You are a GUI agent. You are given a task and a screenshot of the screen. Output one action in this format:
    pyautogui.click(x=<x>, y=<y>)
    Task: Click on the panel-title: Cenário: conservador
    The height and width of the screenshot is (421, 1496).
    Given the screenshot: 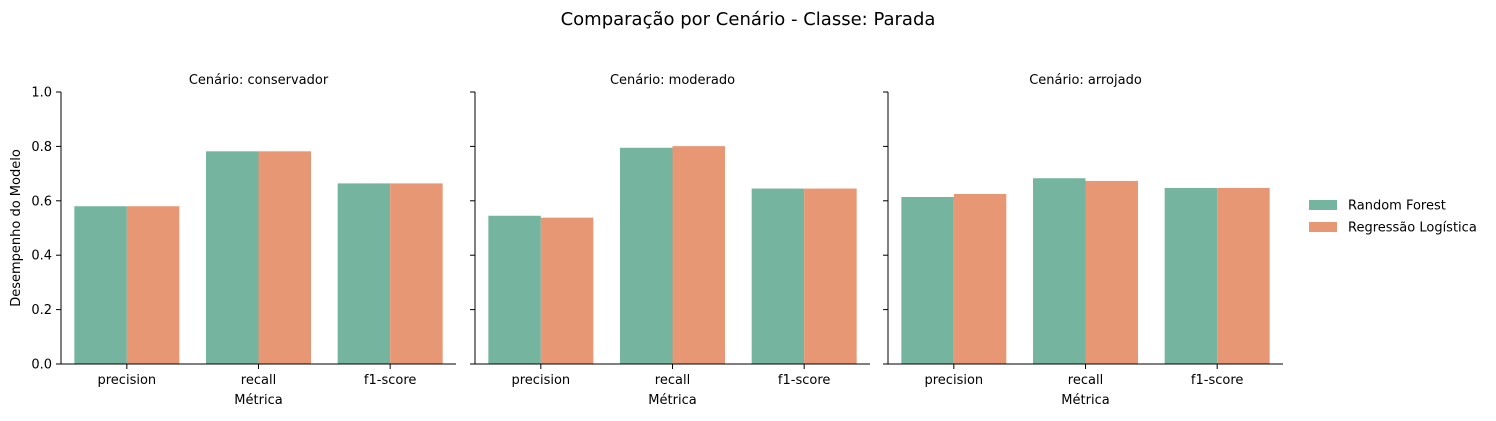 What is the action you would take?
    pyautogui.click(x=259, y=80)
    